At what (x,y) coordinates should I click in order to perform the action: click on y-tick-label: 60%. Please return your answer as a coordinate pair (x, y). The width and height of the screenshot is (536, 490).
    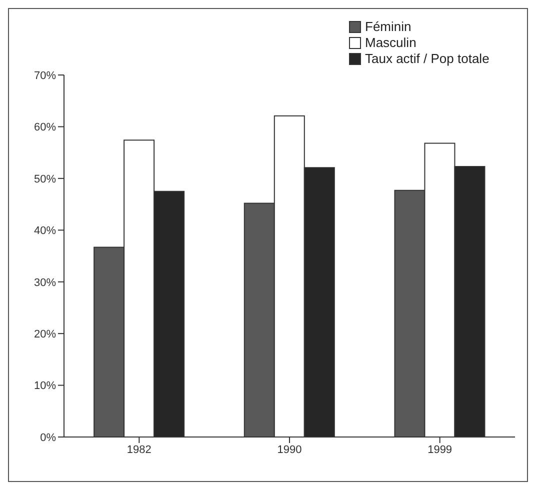
    Looking at the image, I should click on (45, 128).